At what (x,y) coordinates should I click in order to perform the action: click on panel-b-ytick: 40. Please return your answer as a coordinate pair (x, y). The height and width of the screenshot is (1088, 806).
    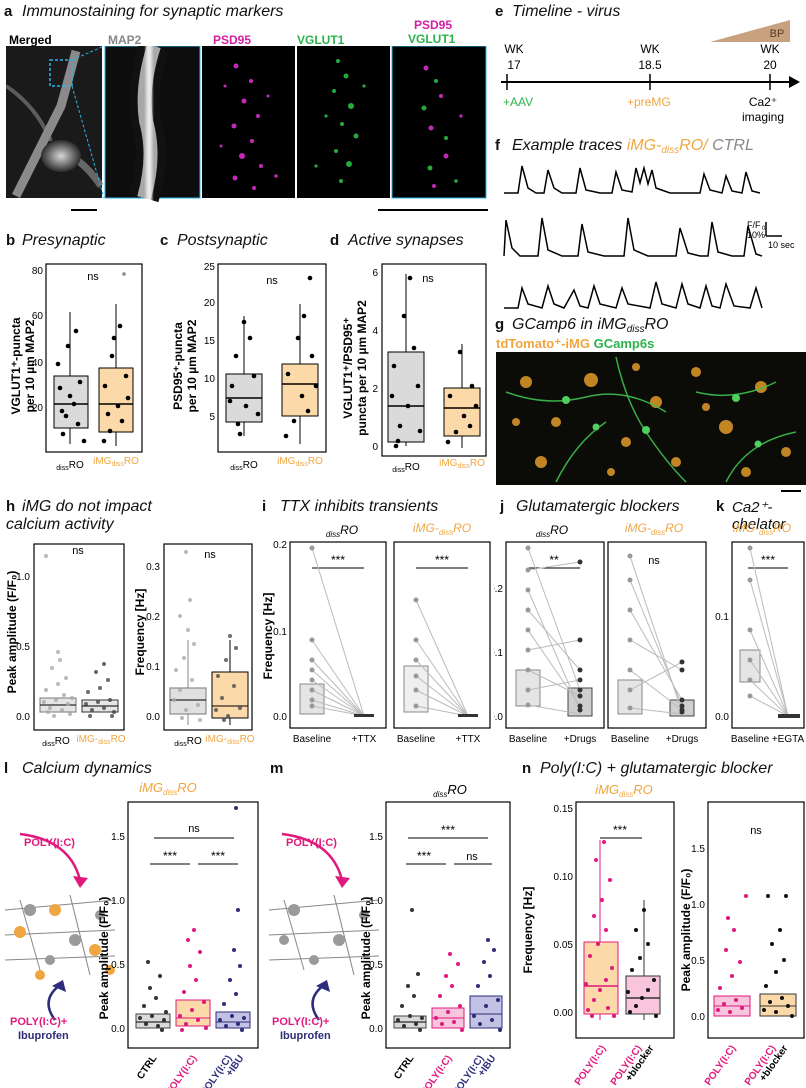
    Looking at the image, I should click on (38, 363).